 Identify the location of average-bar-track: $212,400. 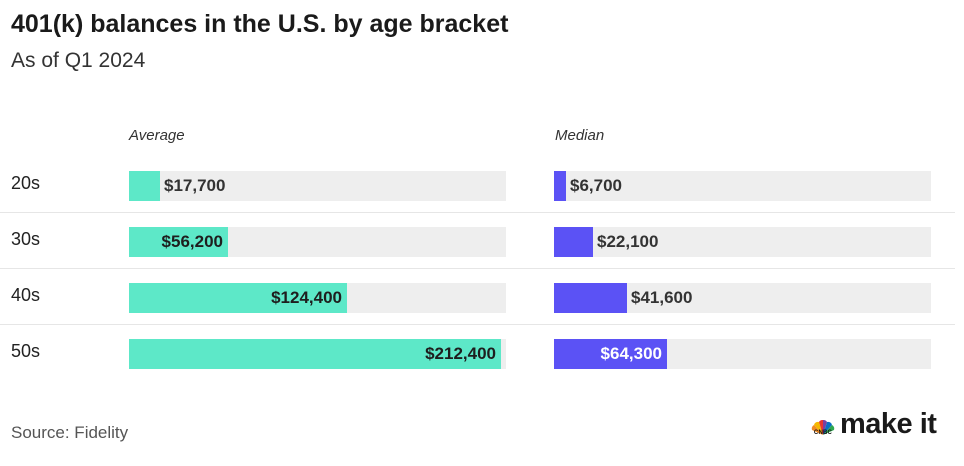
(317, 354).